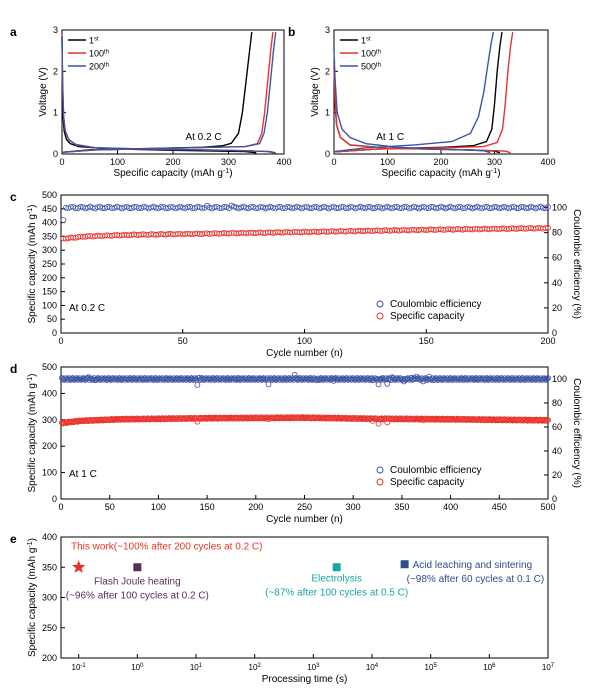 This screenshot has width=593, height=689. What do you see at coordinates (79, 667) in the screenshot?
I see `x-tick-label: 10-1` at bounding box center [79, 667].